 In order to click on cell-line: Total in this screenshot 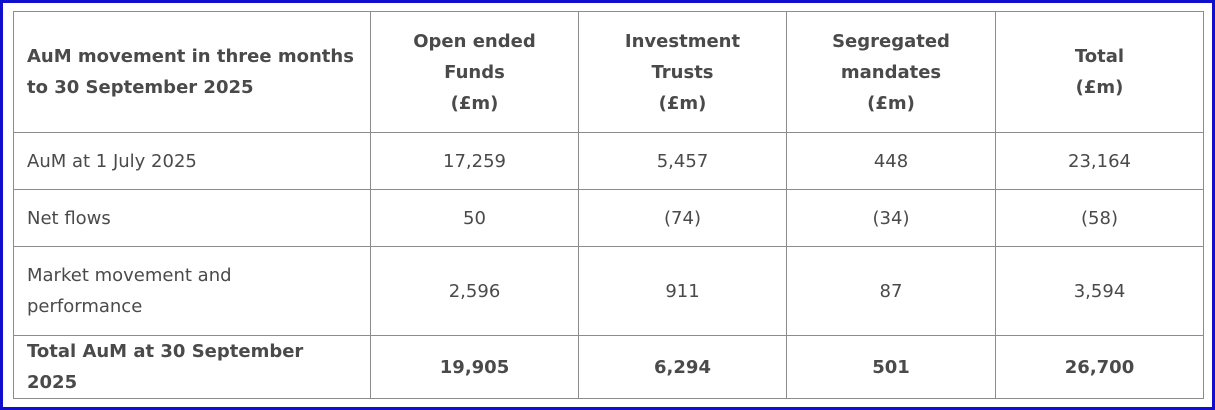, I will do `click(1099, 56)`.